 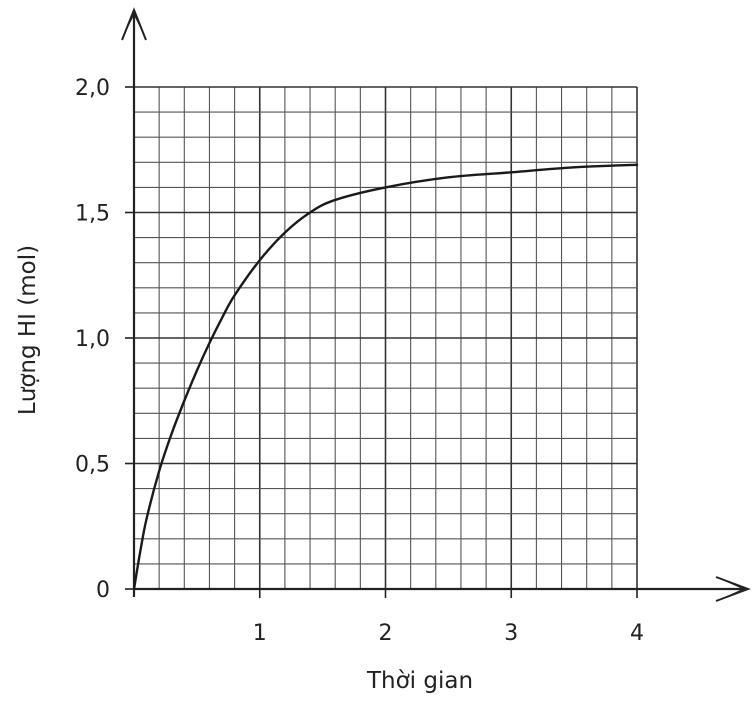 What do you see at coordinates (92, 88) in the screenshot?
I see `y-tick-label: 2,0` at bounding box center [92, 88].